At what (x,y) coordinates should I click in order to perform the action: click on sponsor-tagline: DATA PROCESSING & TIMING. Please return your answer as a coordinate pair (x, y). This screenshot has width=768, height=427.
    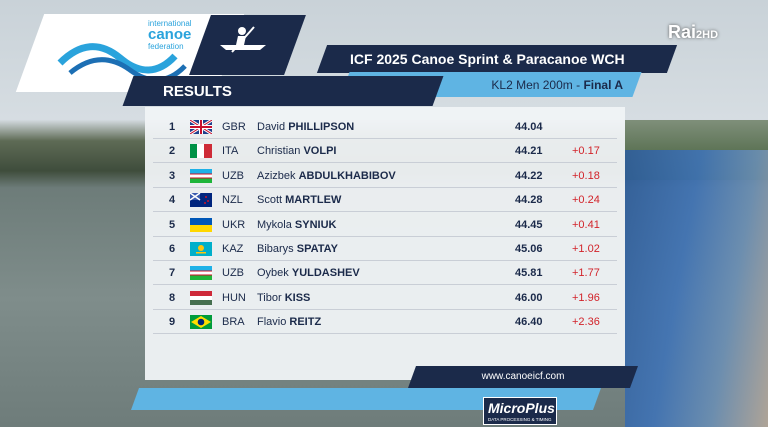
    Looking at the image, I should click on (520, 419).